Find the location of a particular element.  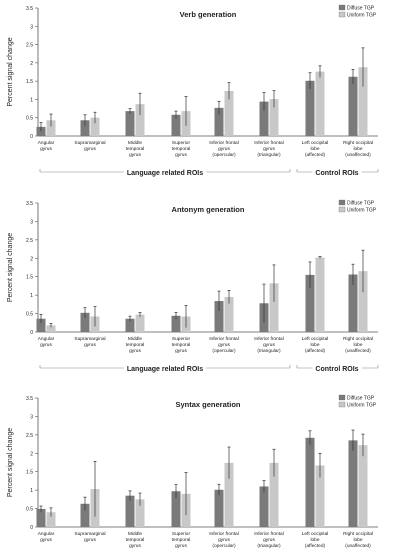

x-tick-label: Superior is located at coordinates (181, 339).